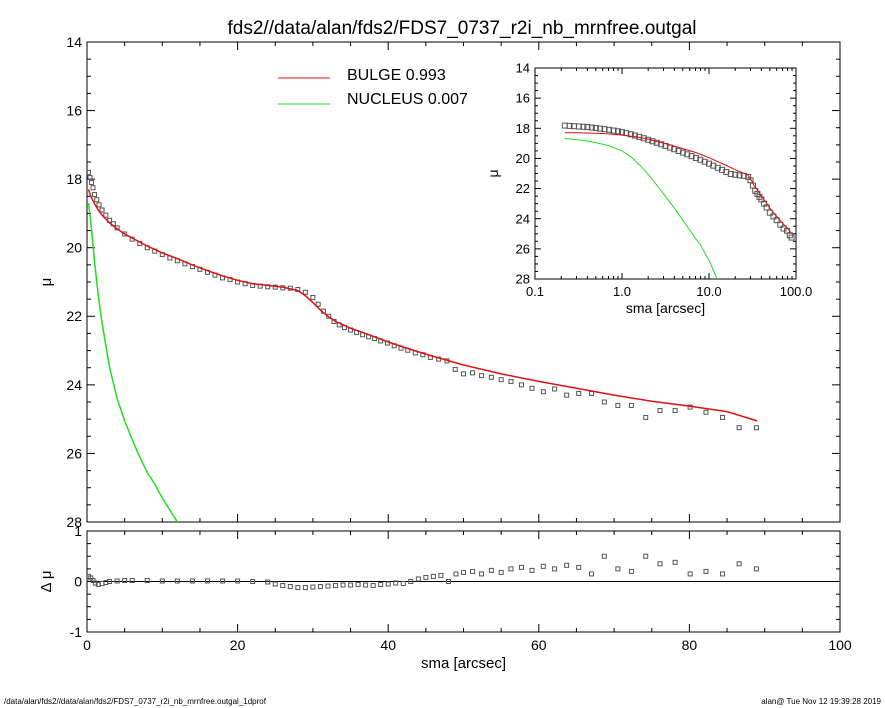  I want to click on main-ytick-label: 18, so click(74, 179).